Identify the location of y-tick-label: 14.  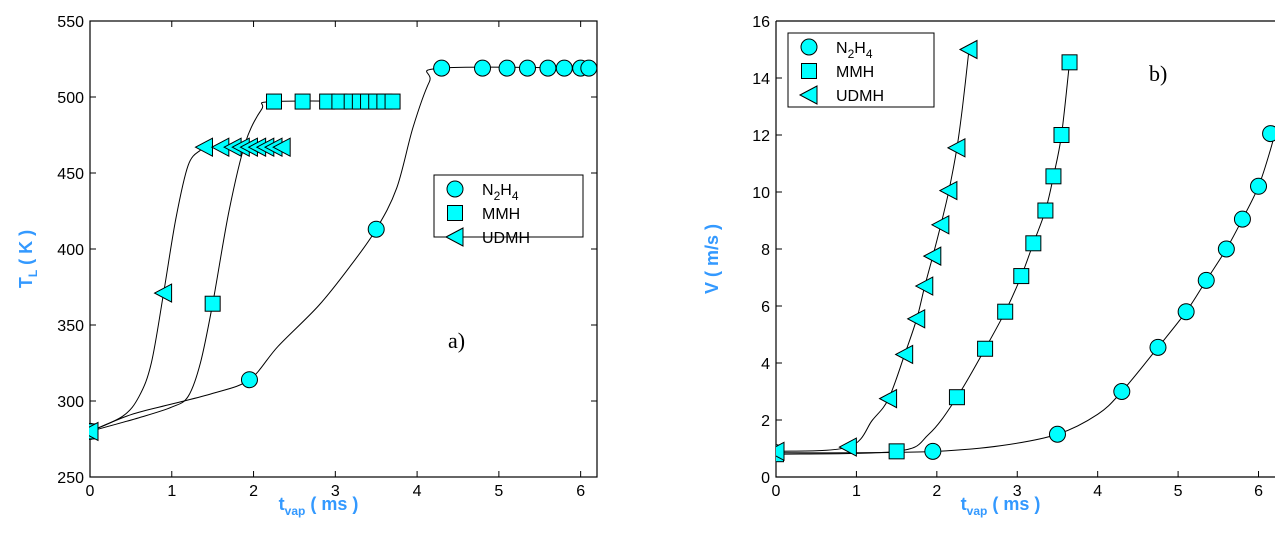
(761, 79).